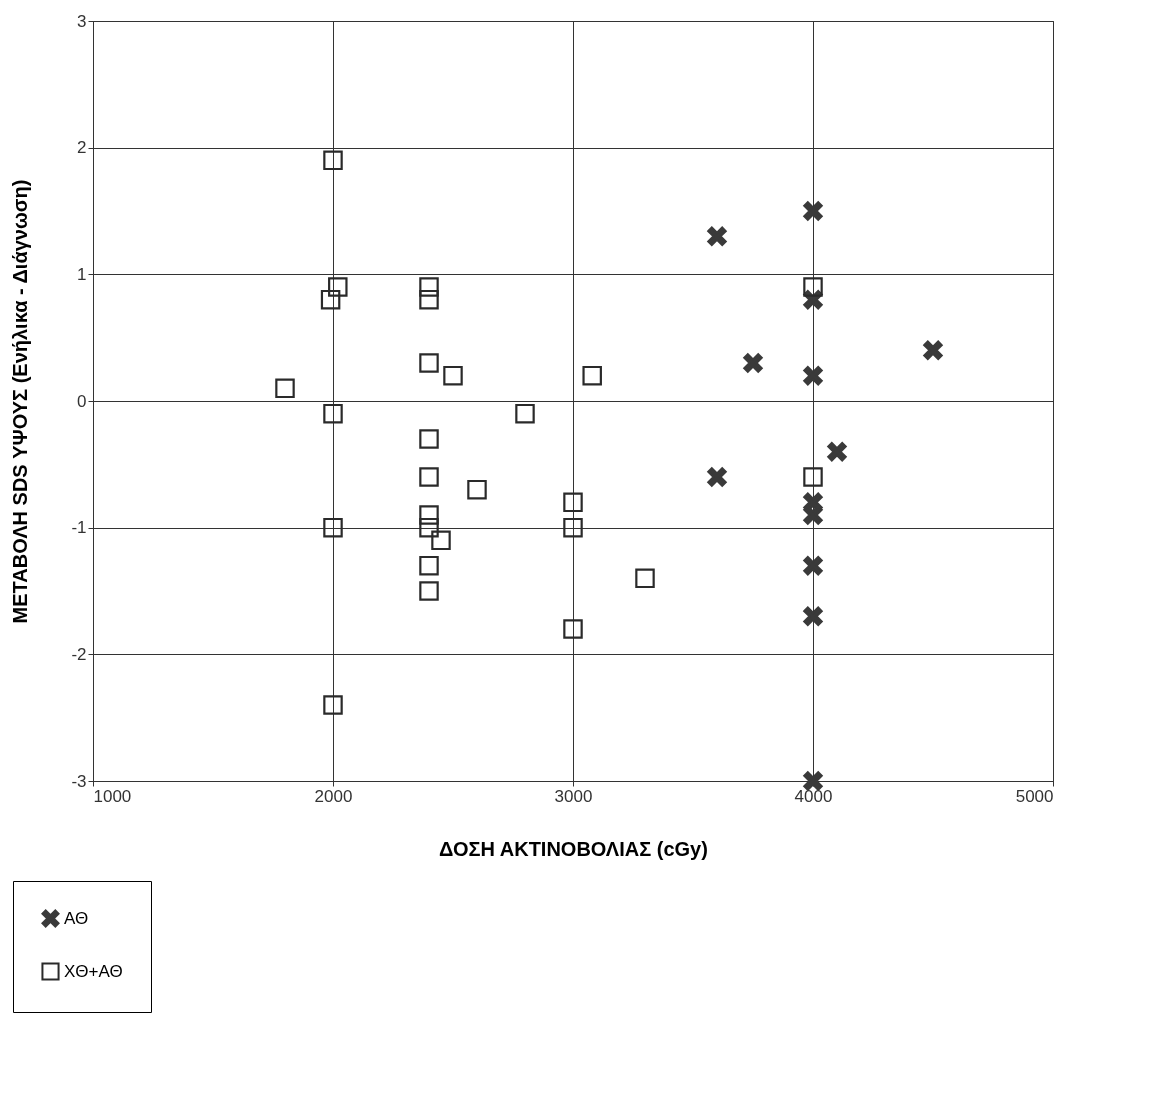 The width and height of the screenshot is (1154, 1116). I want to click on legend-label: ΧΘ+ΑΘ, so click(93, 971).